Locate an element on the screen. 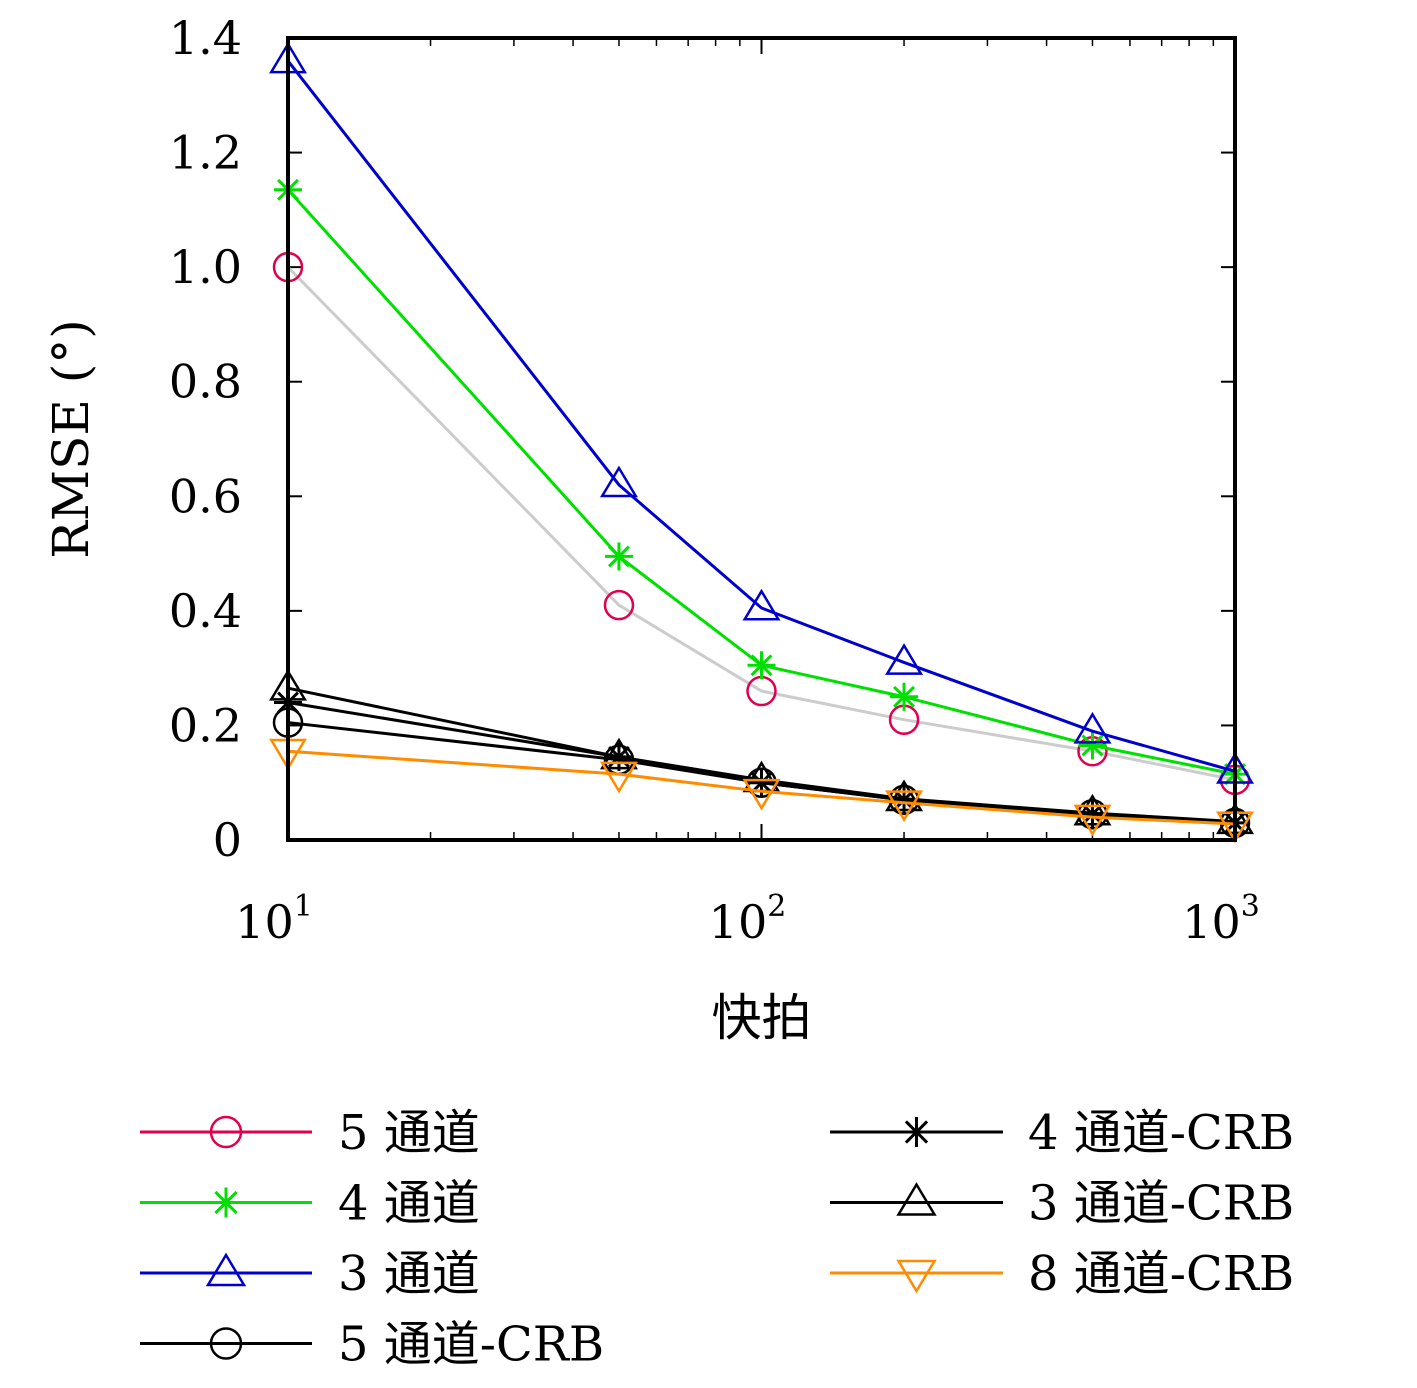 The width and height of the screenshot is (1417, 1388). x-tick-exponent: 3 is located at coordinates (1250, 906).